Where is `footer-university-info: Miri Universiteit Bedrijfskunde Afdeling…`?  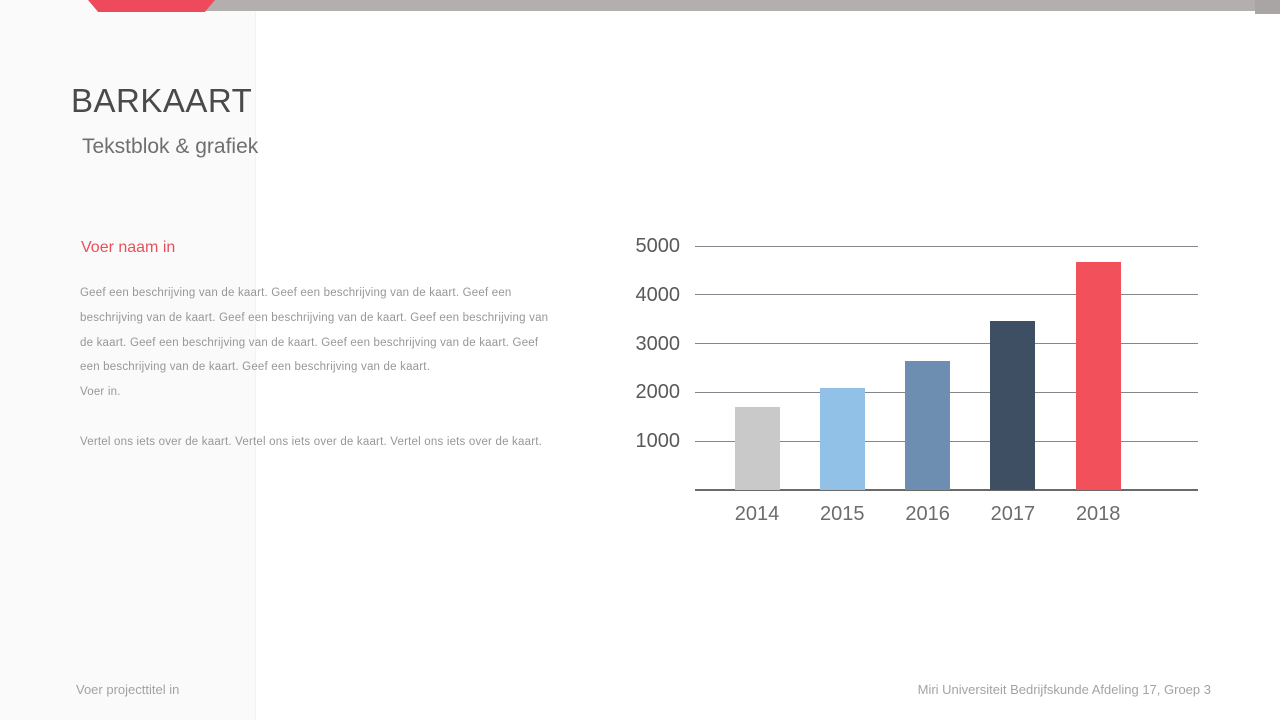 footer-university-info: Miri Universiteit Bedrijfskunde Afdeling… is located at coordinates (1064, 689).